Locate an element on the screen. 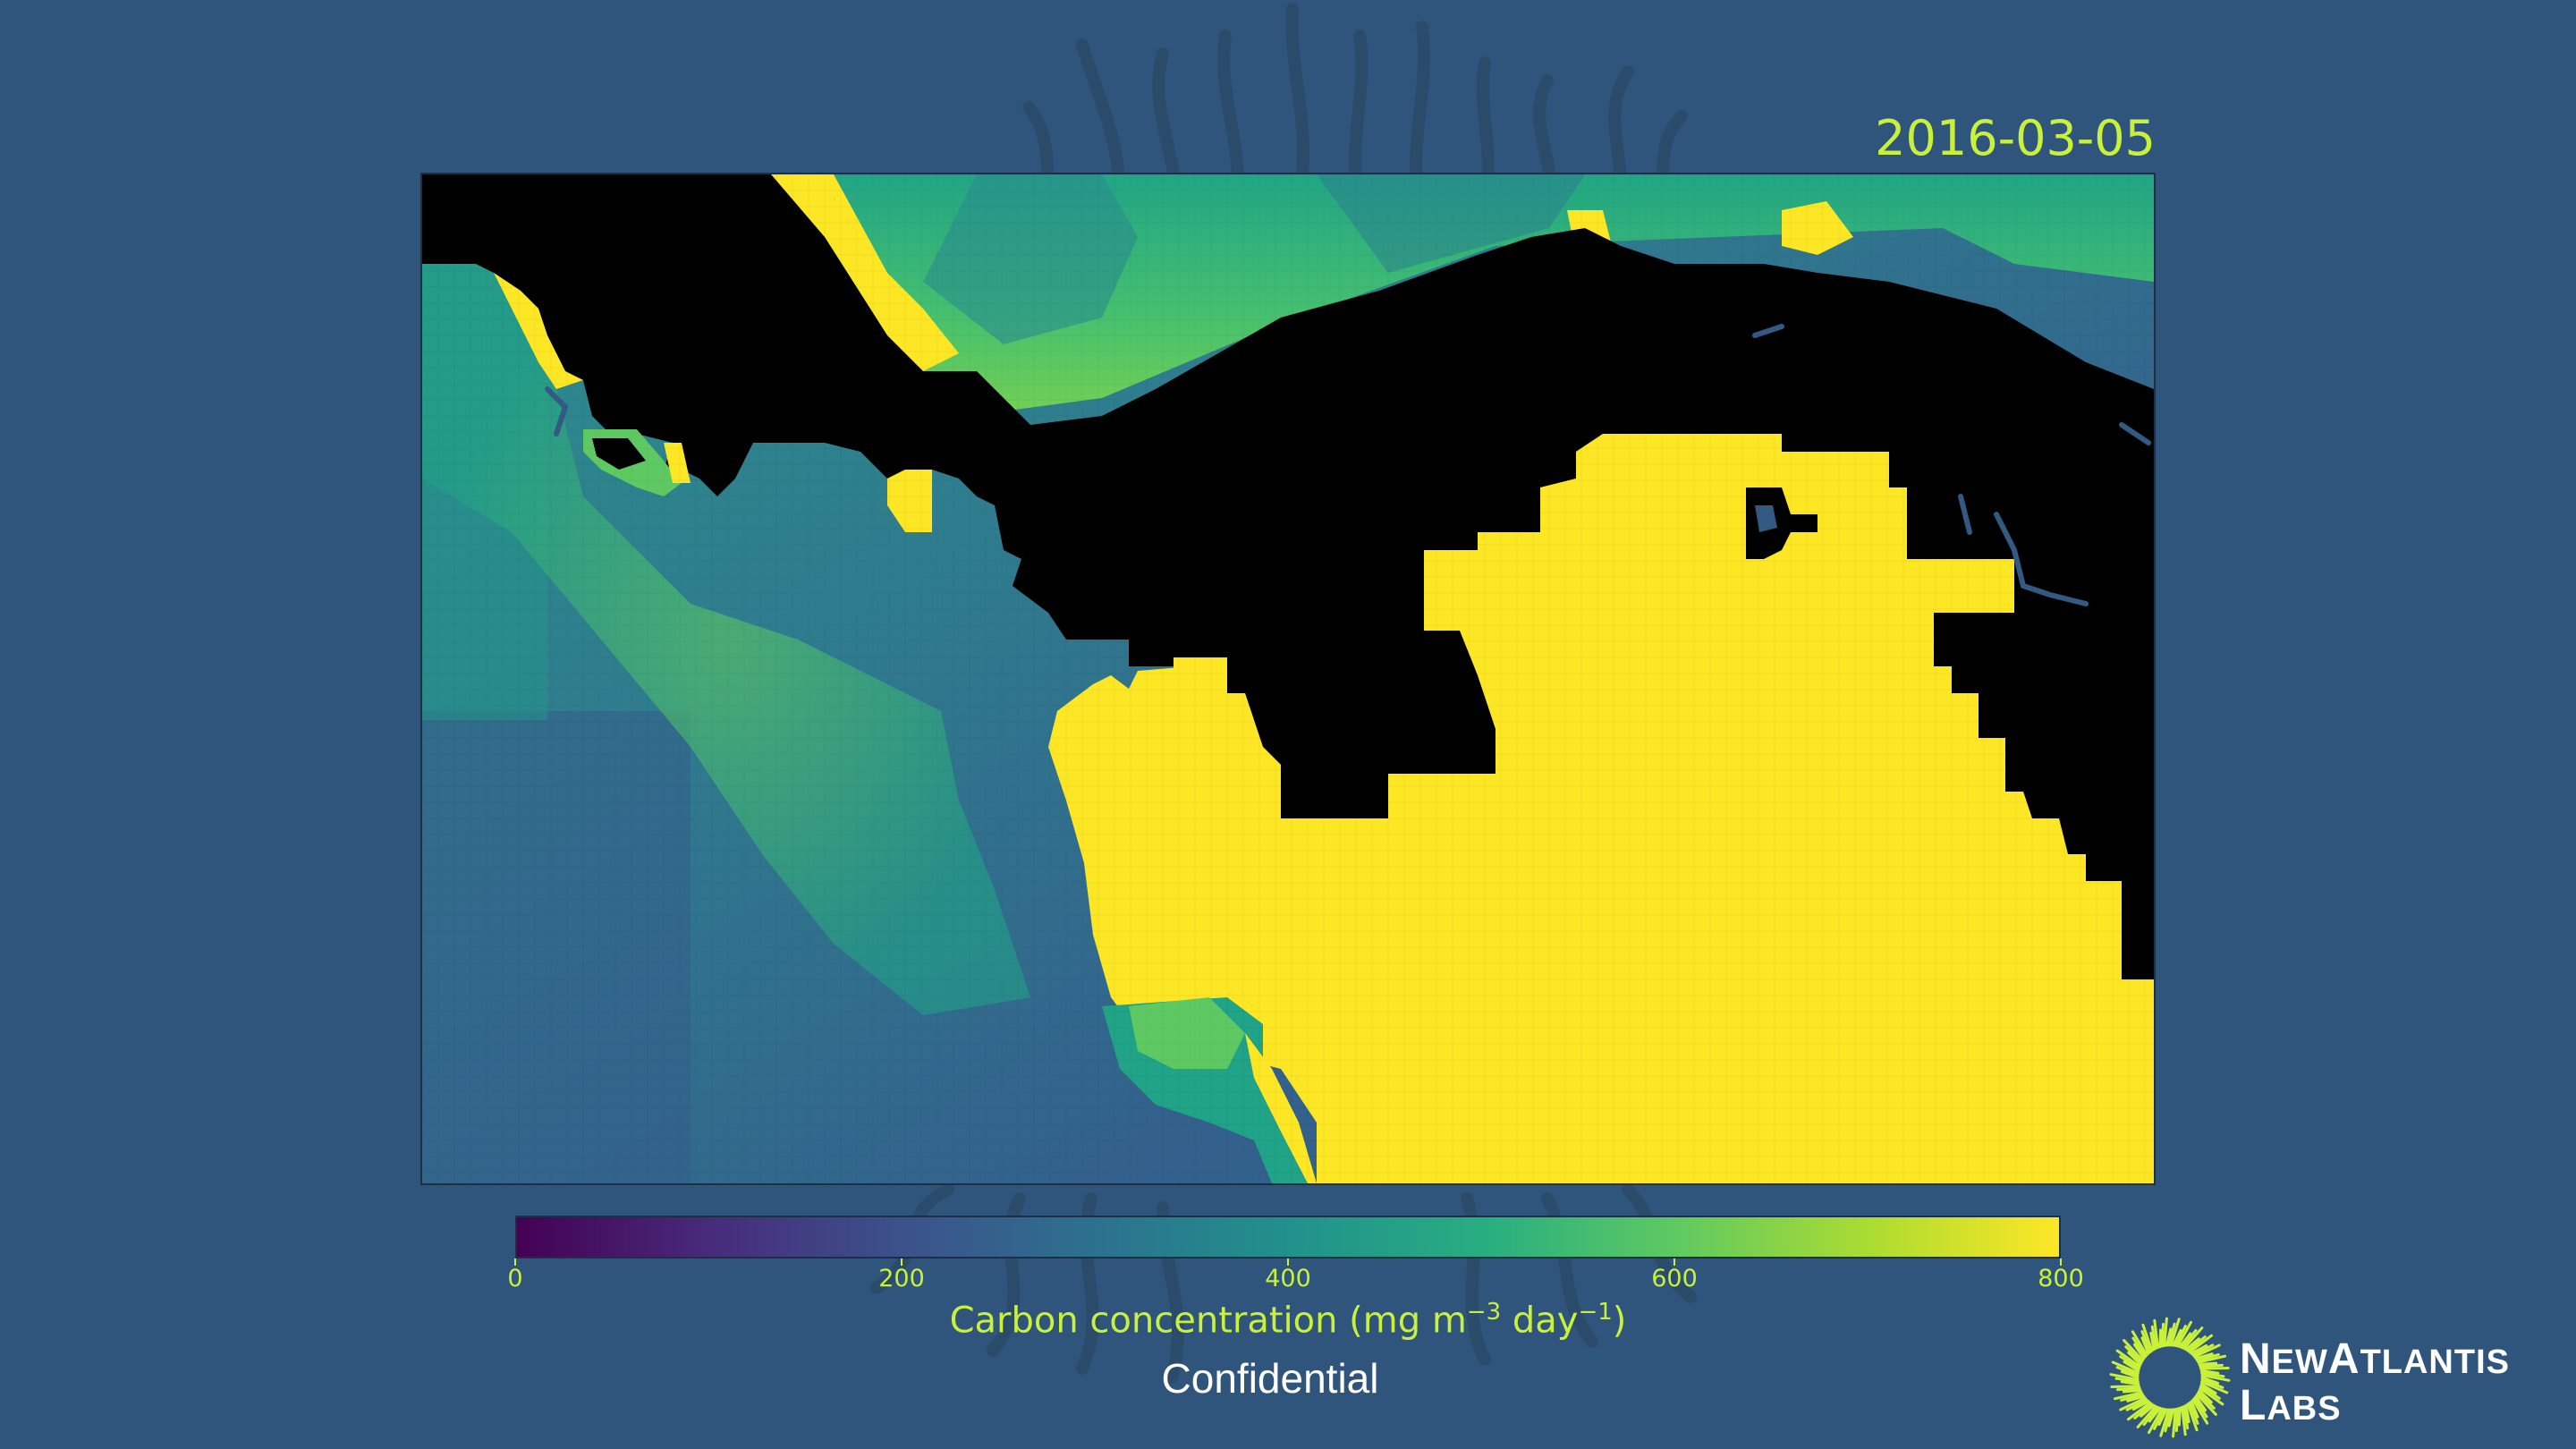  colorbar-tick-label: 200 is located at coordinates (901, 1278).